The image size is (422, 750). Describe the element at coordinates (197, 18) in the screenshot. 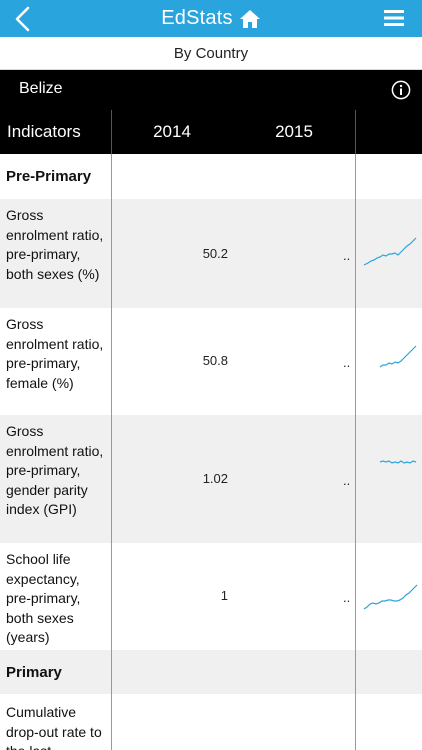

I see `app-title: EdStats` at that location.